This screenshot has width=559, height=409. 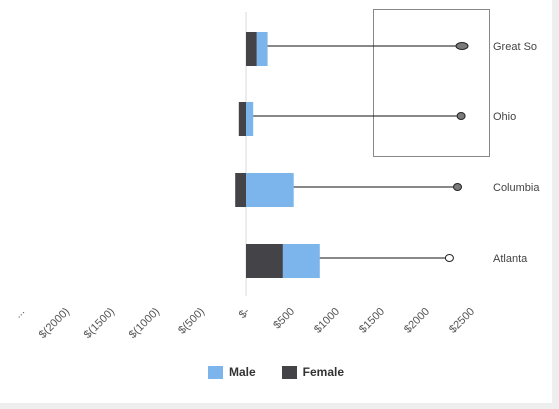 What do you see at coordinates (99, 323) in the screenshot?
I see `x-tick-label: $(1500)` at bounding box center [99, 323].